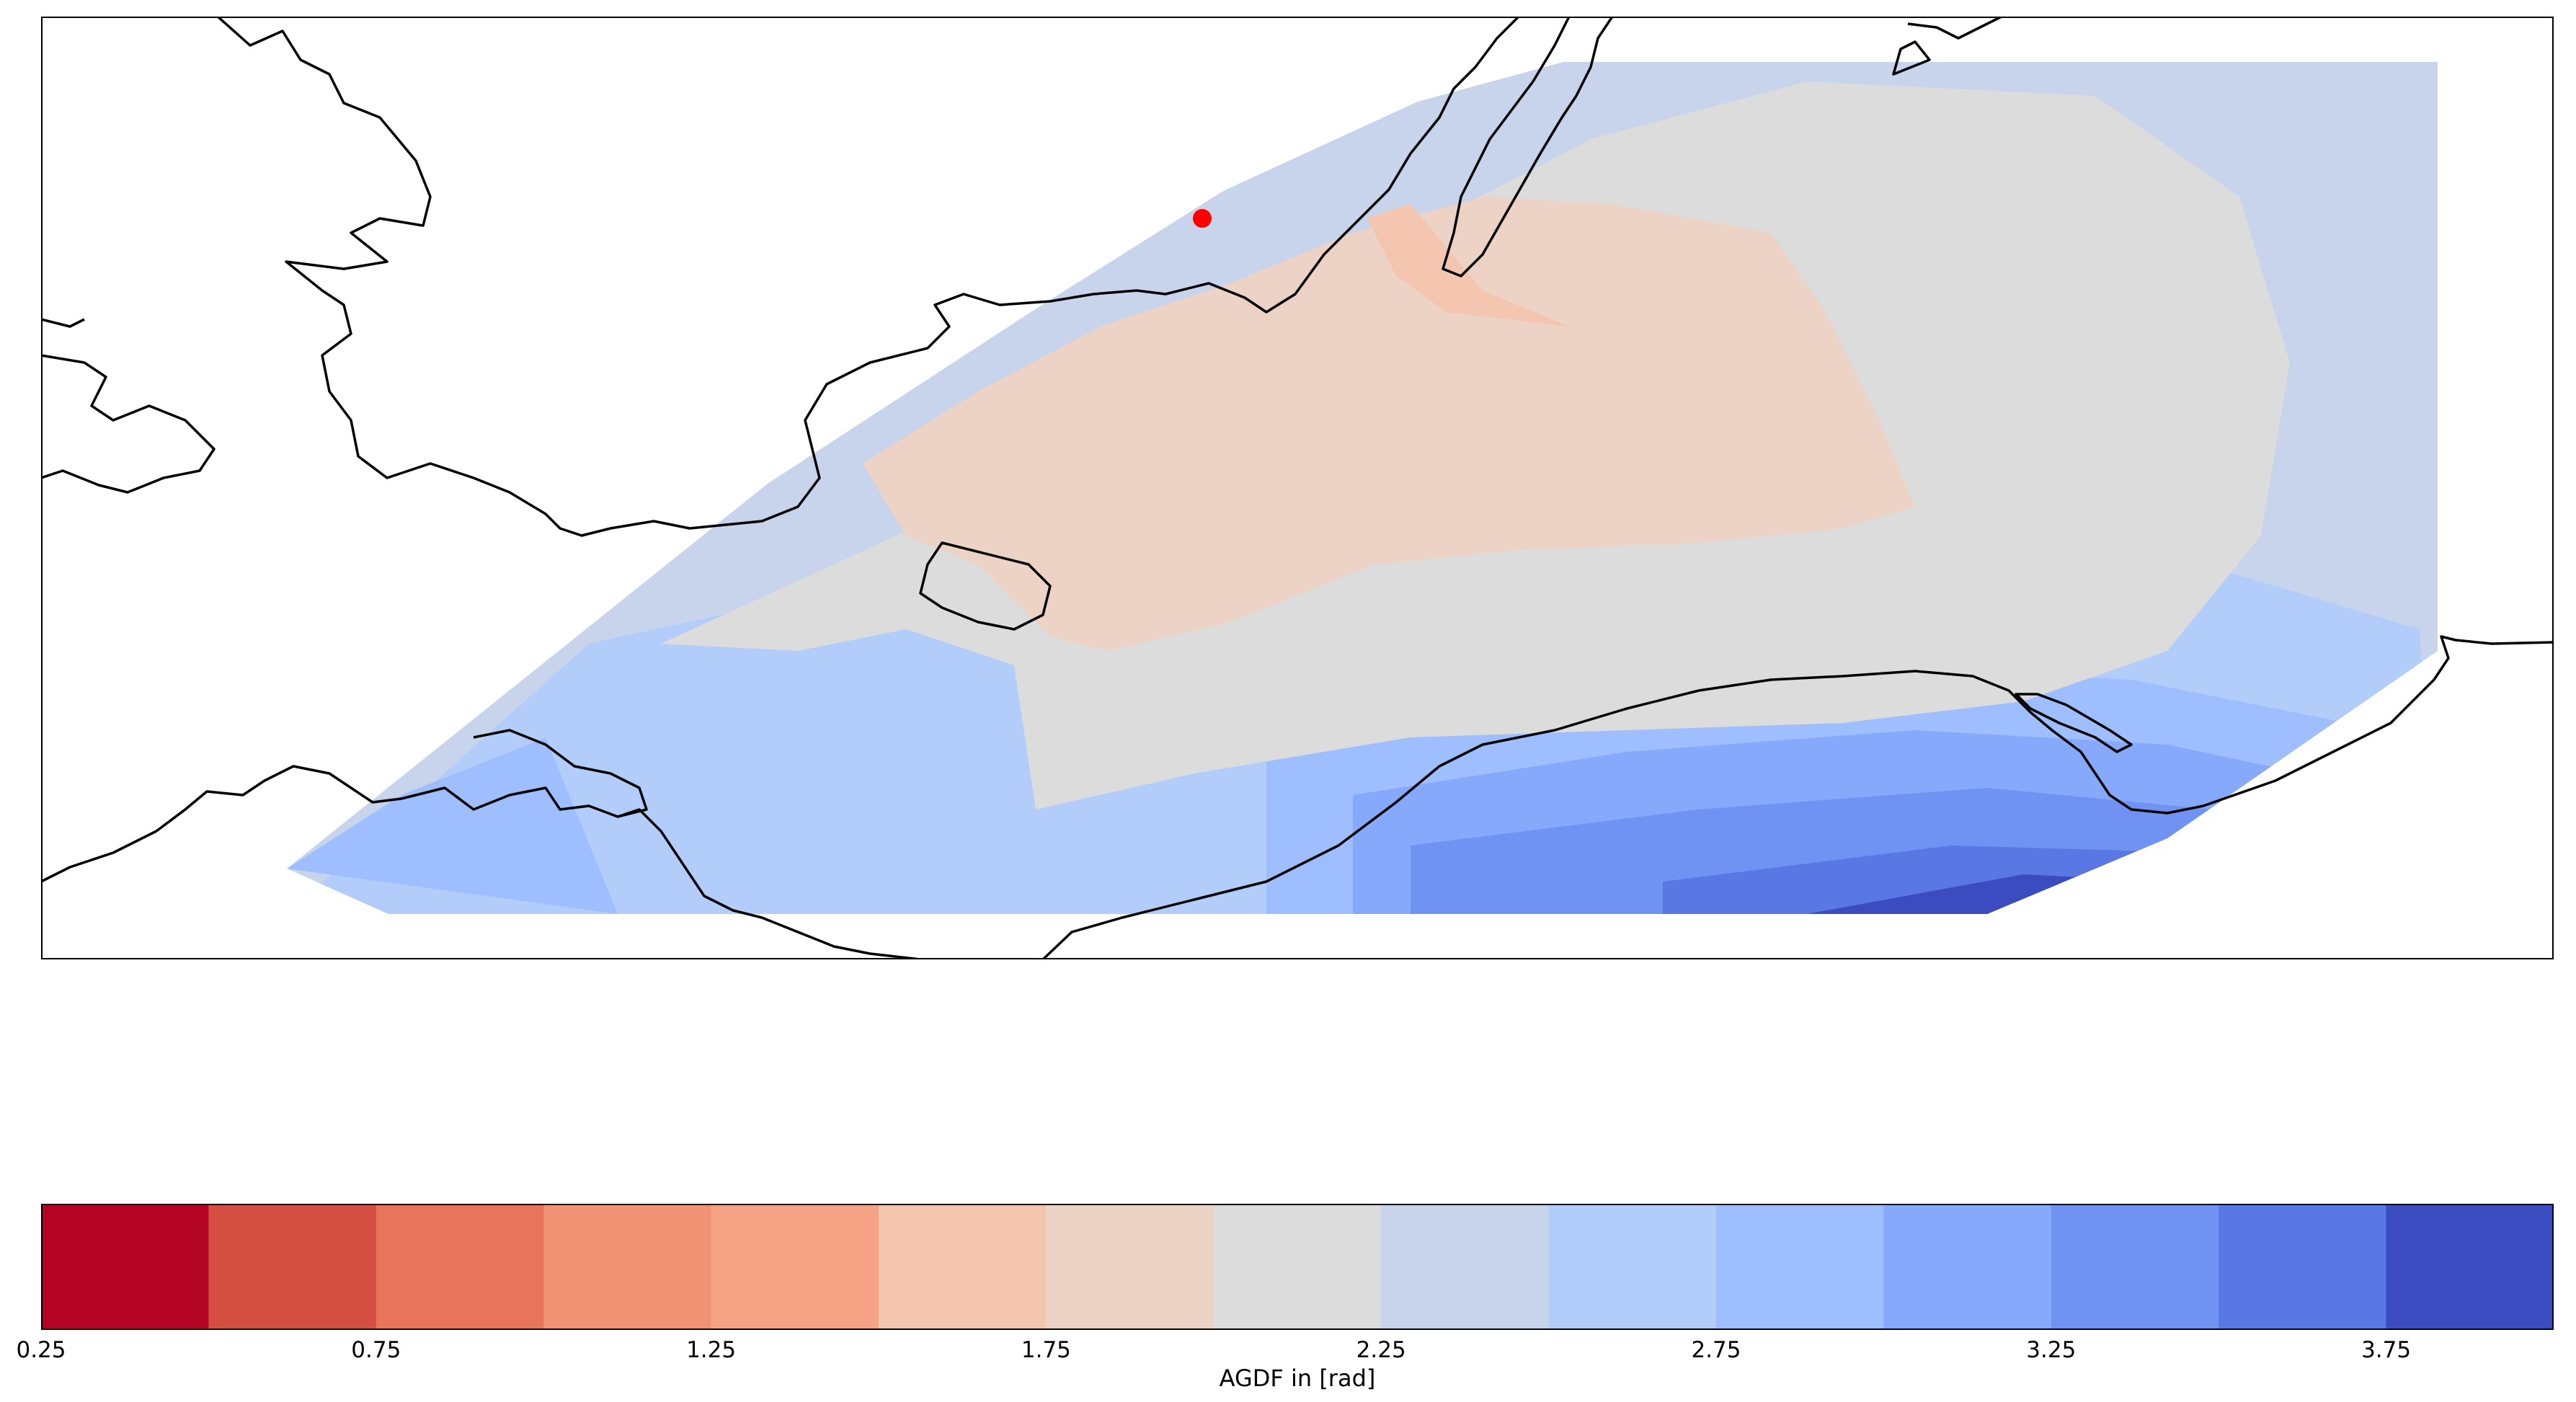 This screenshot has width=2576, height=1402. I want to click on colorbar-tick-label: 3.75, so click(2386, 1350).